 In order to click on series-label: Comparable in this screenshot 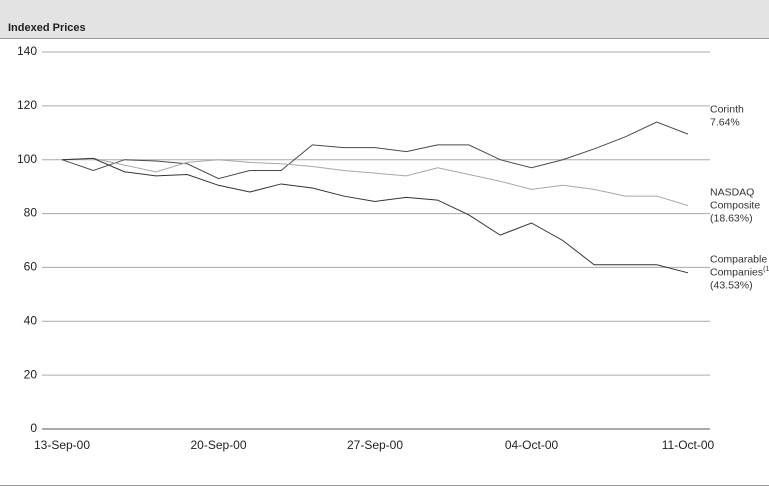, I will do `click(738, 260)`.